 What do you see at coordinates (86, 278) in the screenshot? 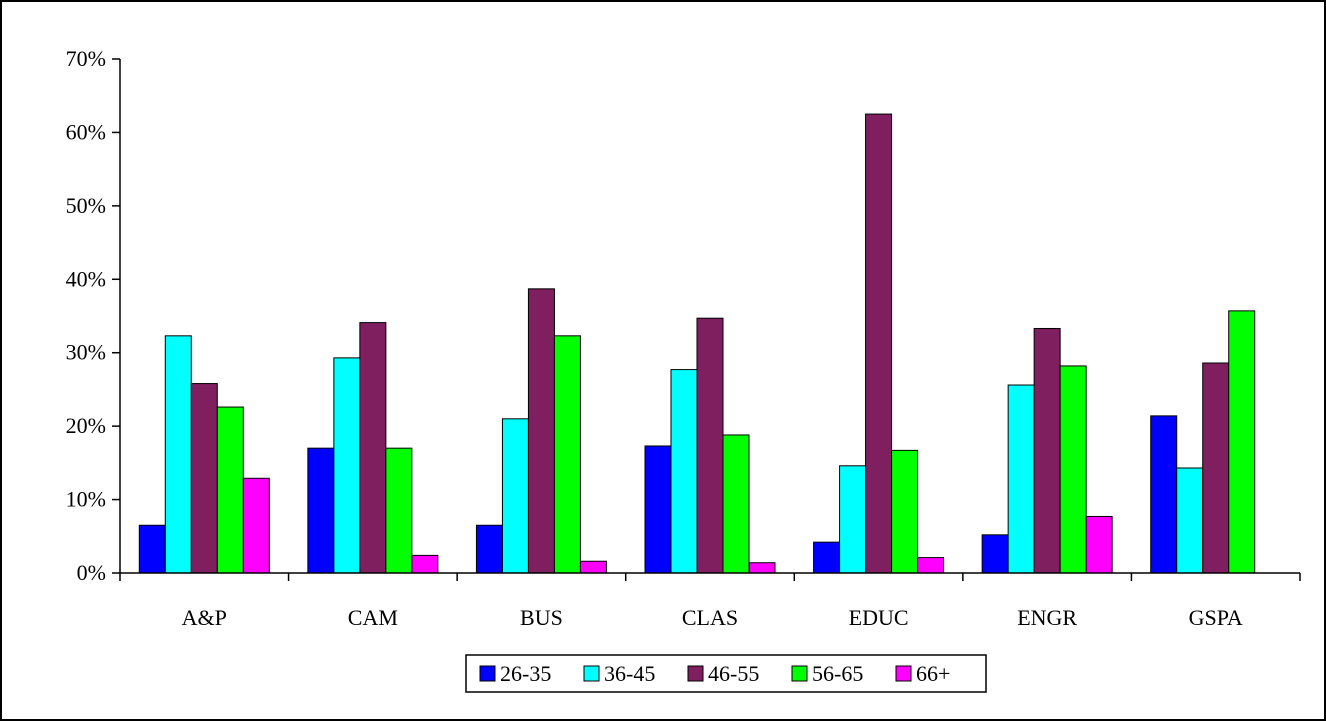
I see `y-tick-label: 40%` at bounding box center [86, 278].